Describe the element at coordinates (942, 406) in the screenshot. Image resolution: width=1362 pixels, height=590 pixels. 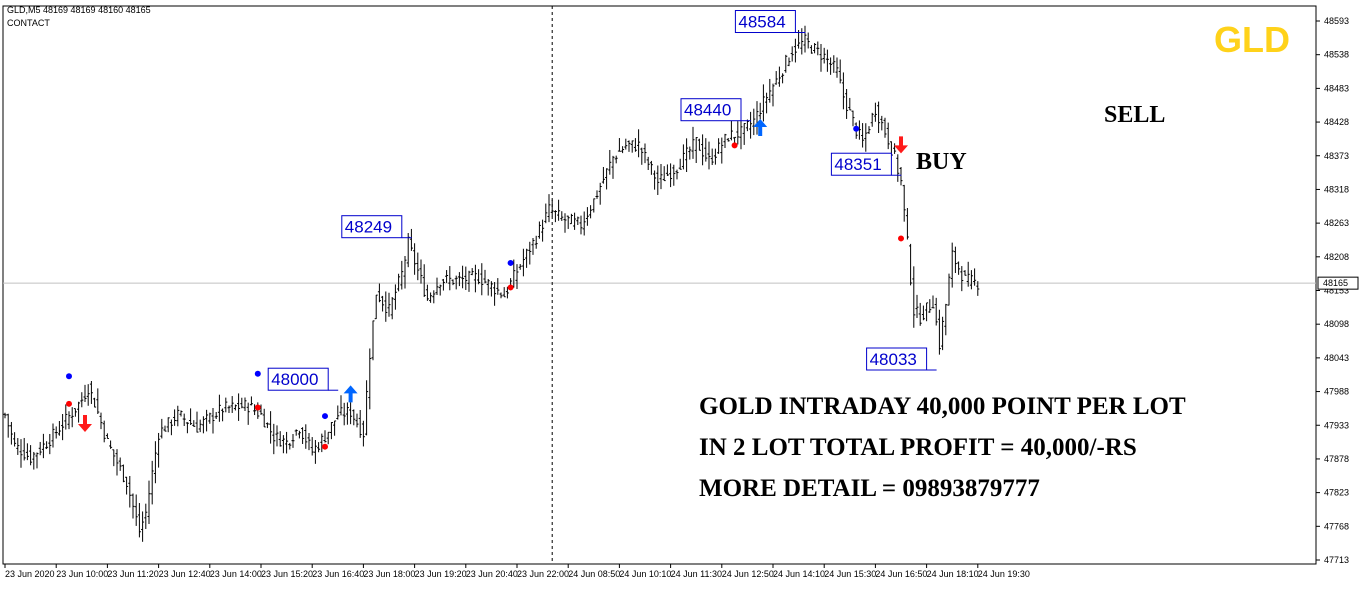
I see `profit-note-line-1: GOLD INTRADAY 40,000 POINT PER LOT` at that location.